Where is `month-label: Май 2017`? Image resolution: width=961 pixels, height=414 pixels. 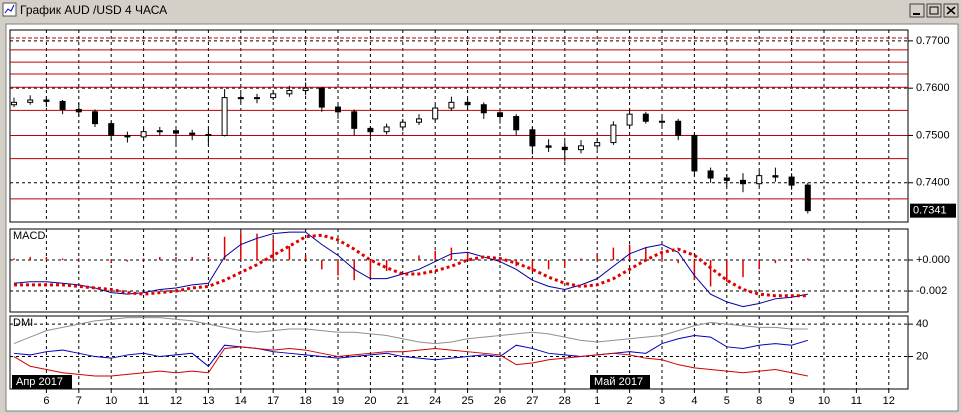
month-label: Май 2017 is located at coordinates (618, 382).